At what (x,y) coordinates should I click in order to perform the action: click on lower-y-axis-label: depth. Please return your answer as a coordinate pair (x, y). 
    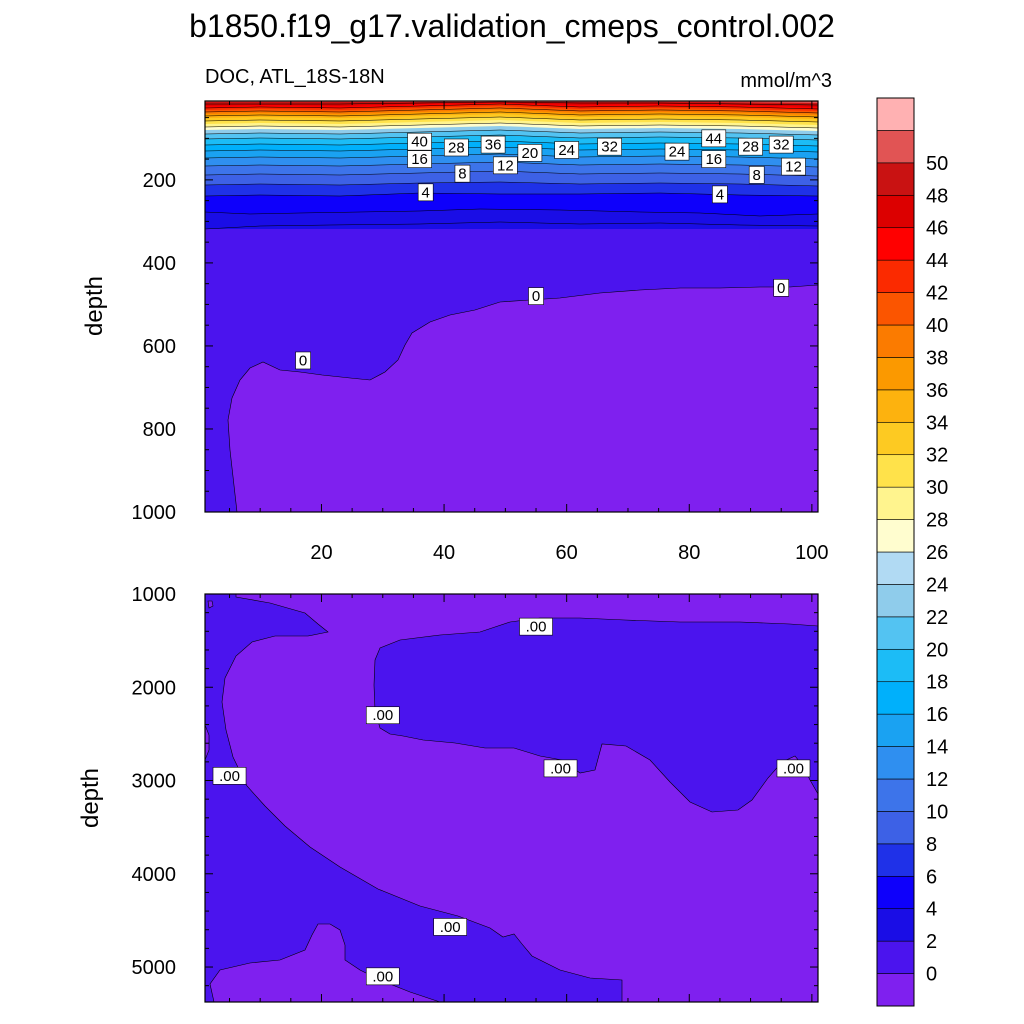
    Looking at the image, I should click on (90, 798).